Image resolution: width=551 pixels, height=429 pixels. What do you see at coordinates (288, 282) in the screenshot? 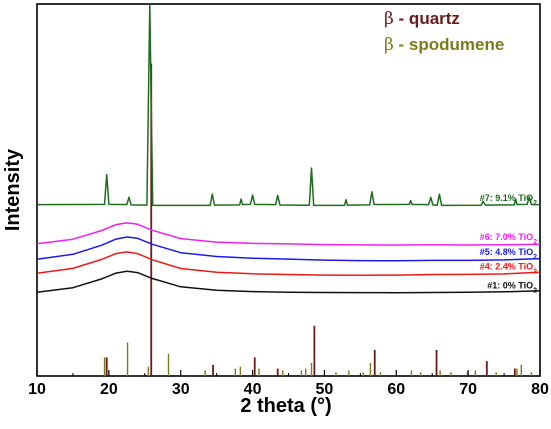
I see `series-line--1-0-tio2` at bounding box center [288, 282].